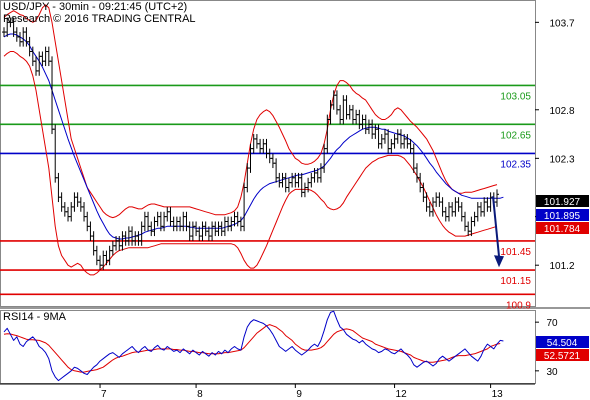 The height and width of the screenshot is (400, 590). What do you see at coordinates (200, 394) in the screenshot?
I see `time-tick-label: 8` at bounding box center [200, 394].